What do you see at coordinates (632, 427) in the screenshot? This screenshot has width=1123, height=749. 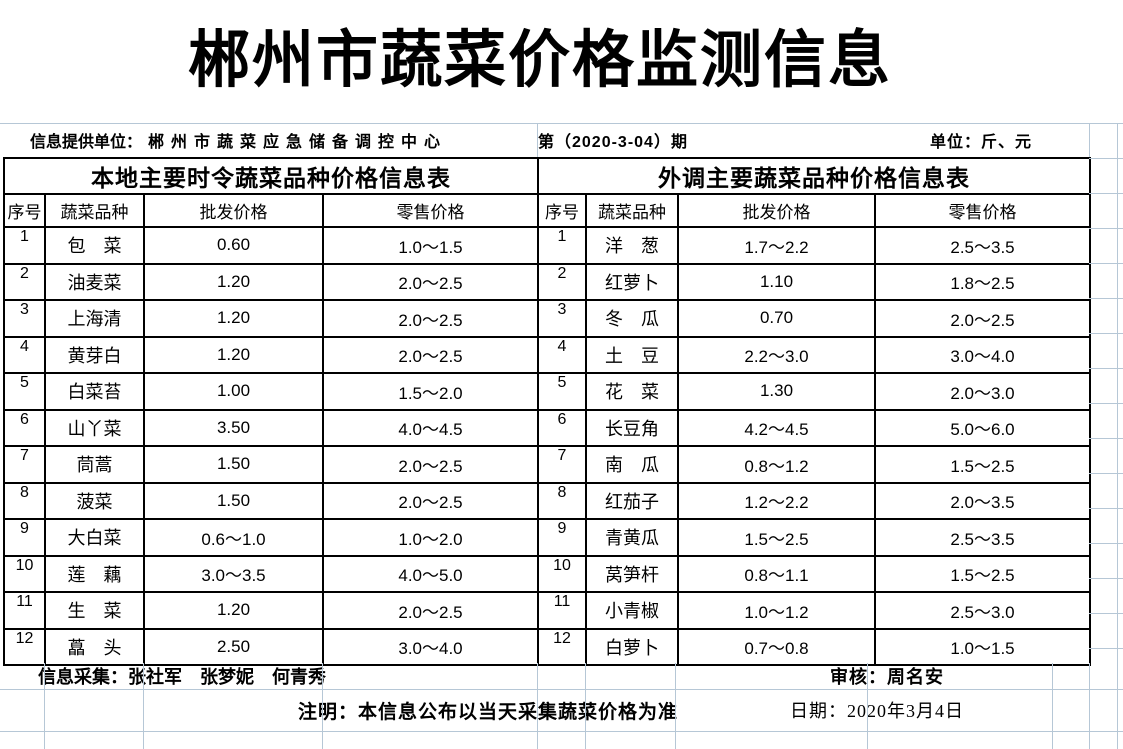 I see `vegetable-name: 长豆角` at bounding box center [632, 427].